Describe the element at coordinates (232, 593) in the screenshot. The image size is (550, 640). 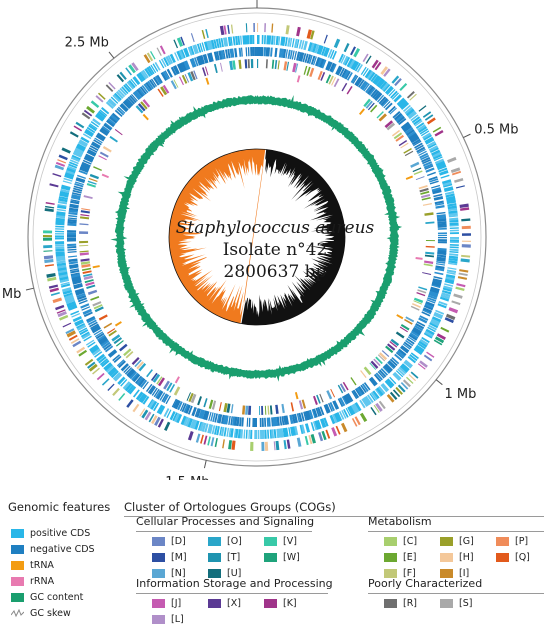
I see `information-divider` at that location.